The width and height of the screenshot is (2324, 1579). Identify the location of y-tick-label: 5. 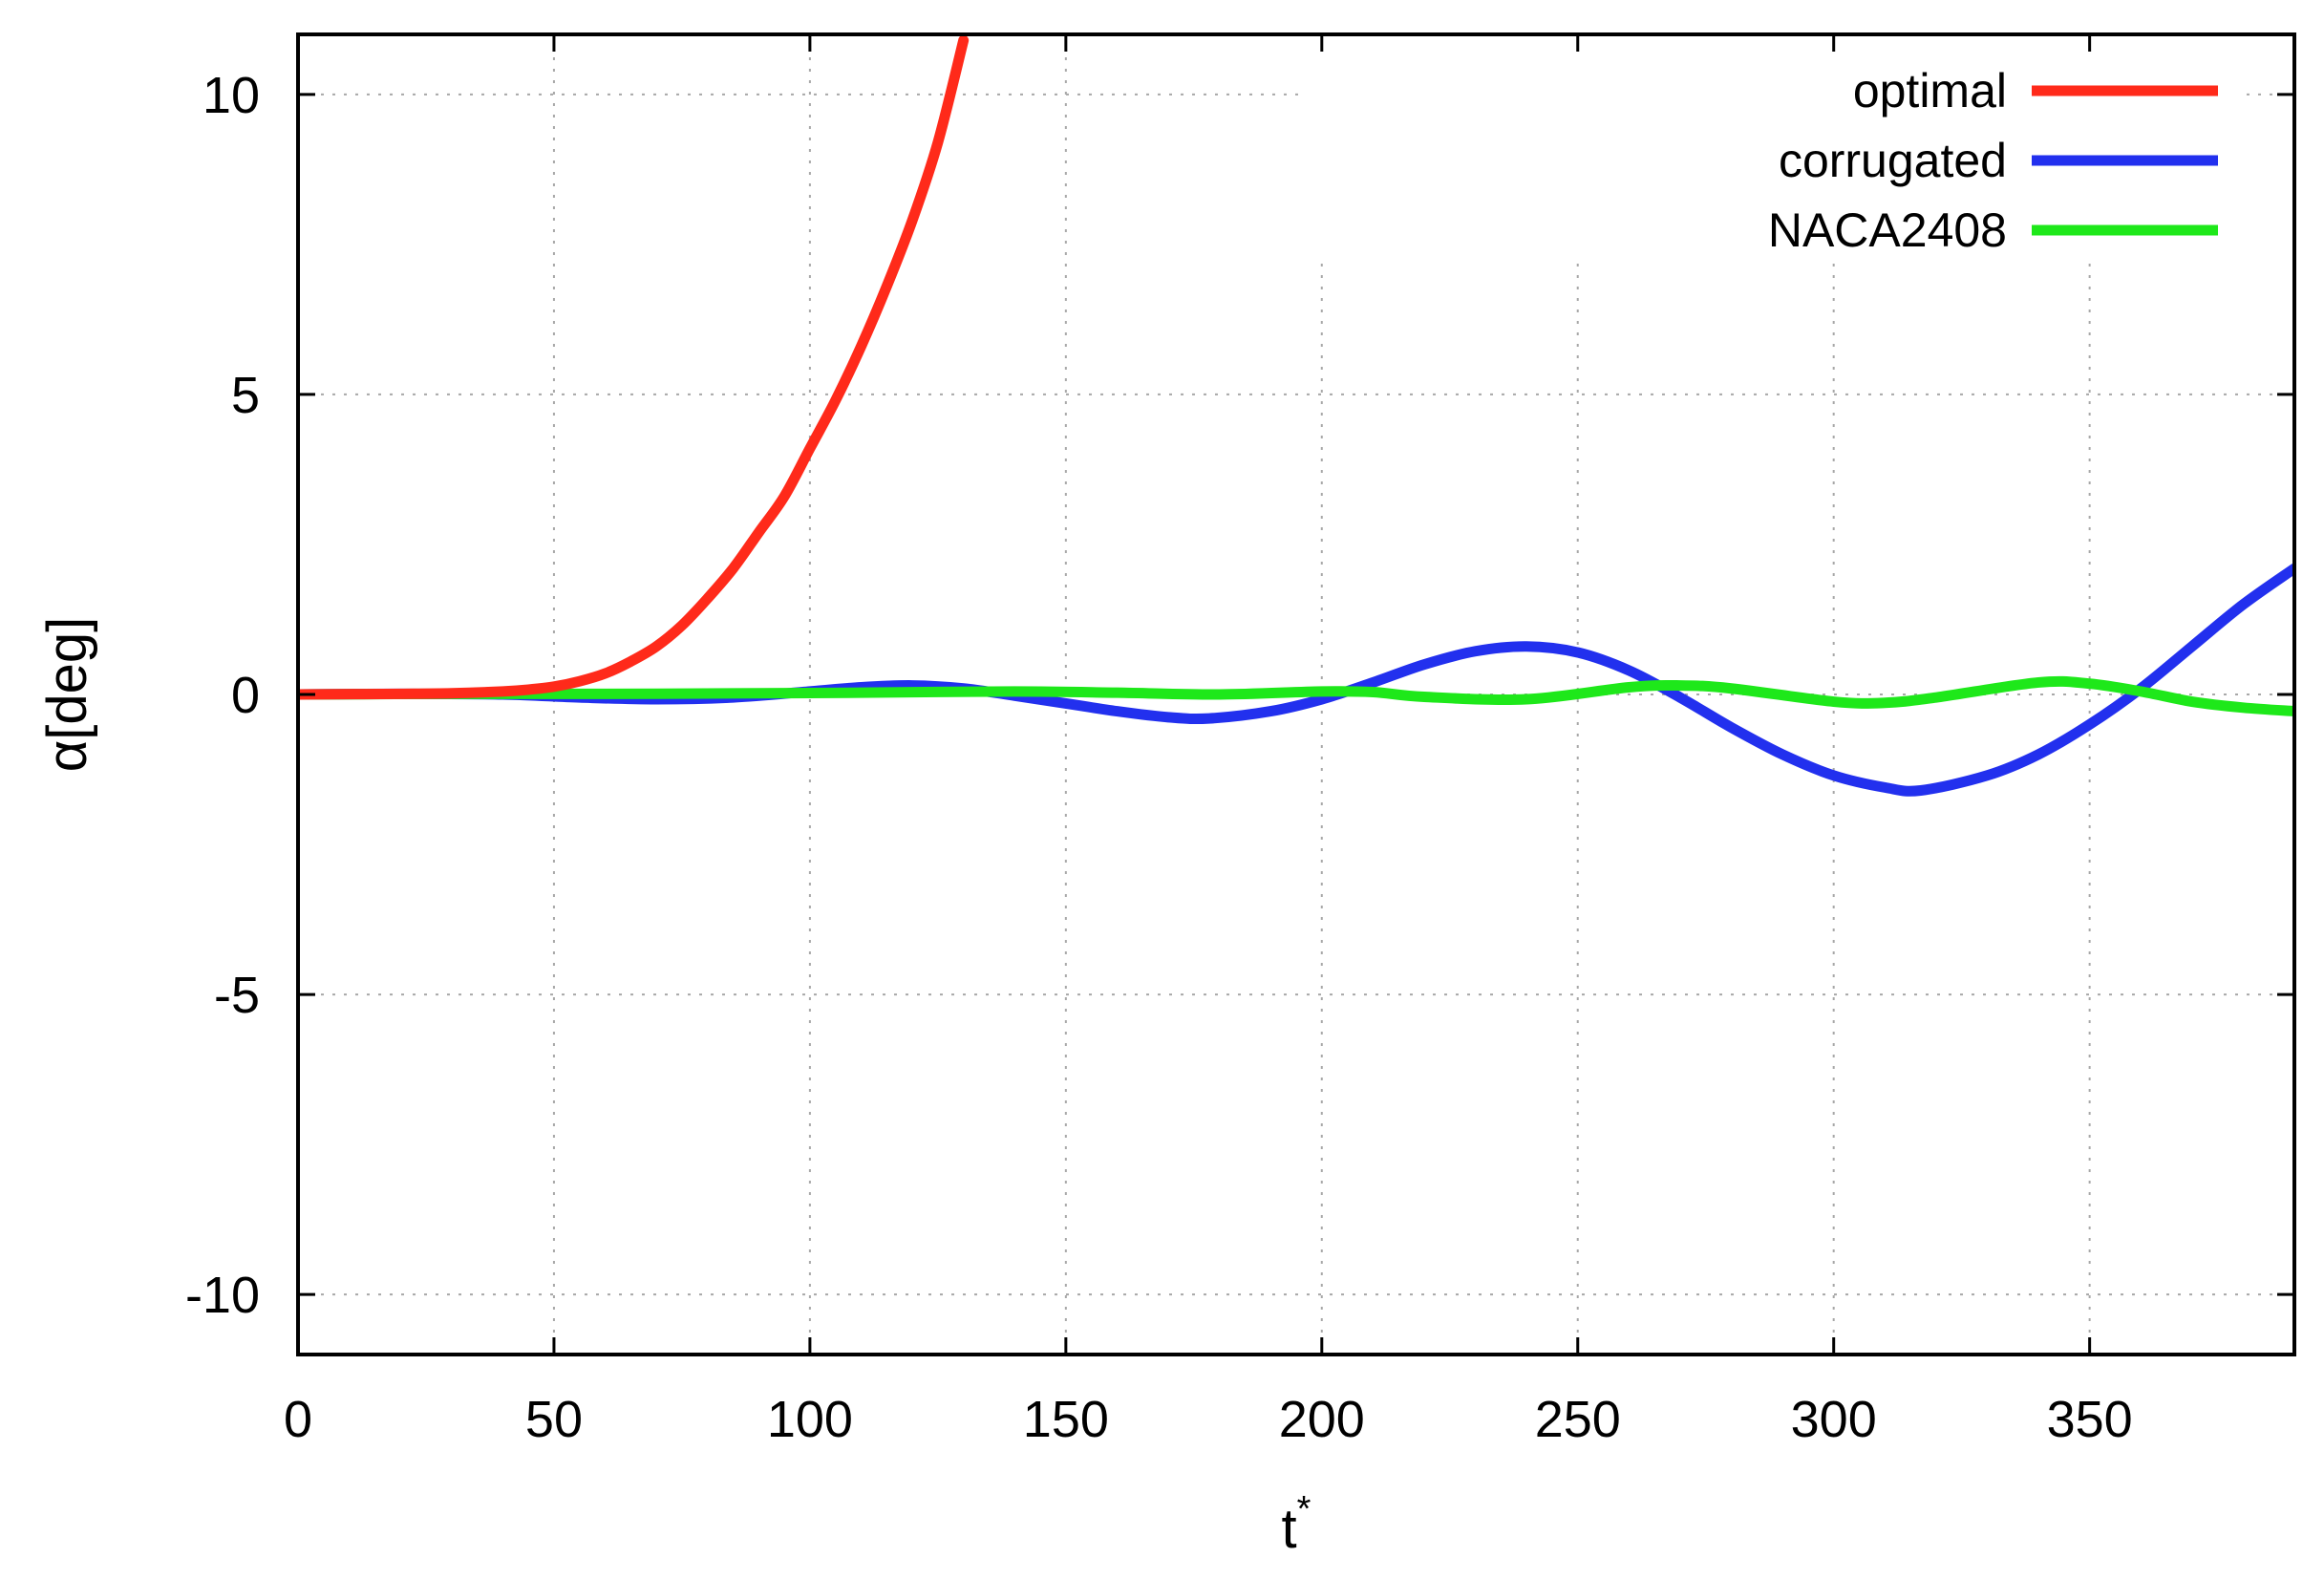
(245, 395).